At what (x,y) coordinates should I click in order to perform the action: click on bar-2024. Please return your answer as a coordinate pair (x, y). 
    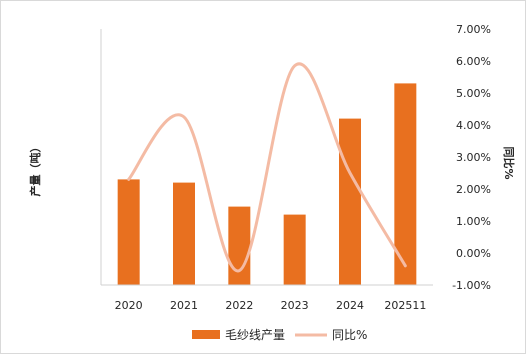
    Looking at the image, I should click on (350, 201).